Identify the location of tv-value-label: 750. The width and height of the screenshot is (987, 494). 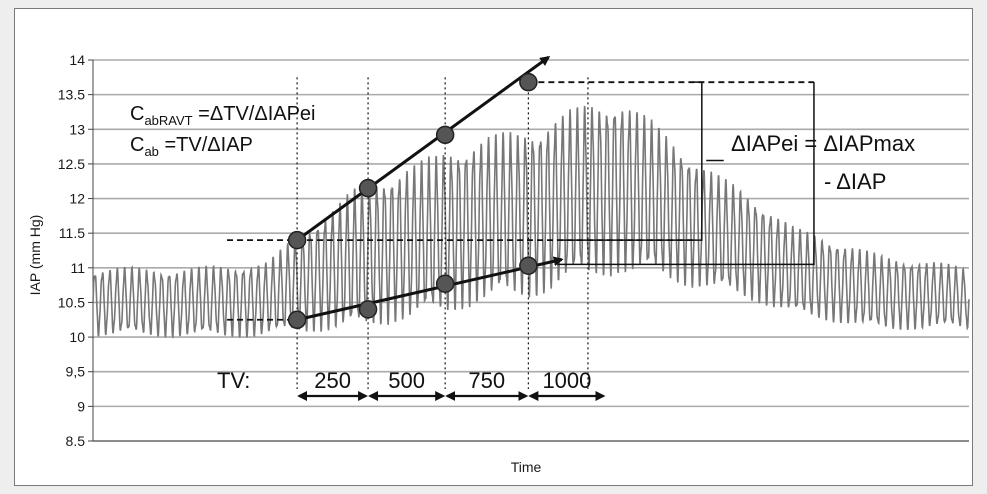
(486, 380).